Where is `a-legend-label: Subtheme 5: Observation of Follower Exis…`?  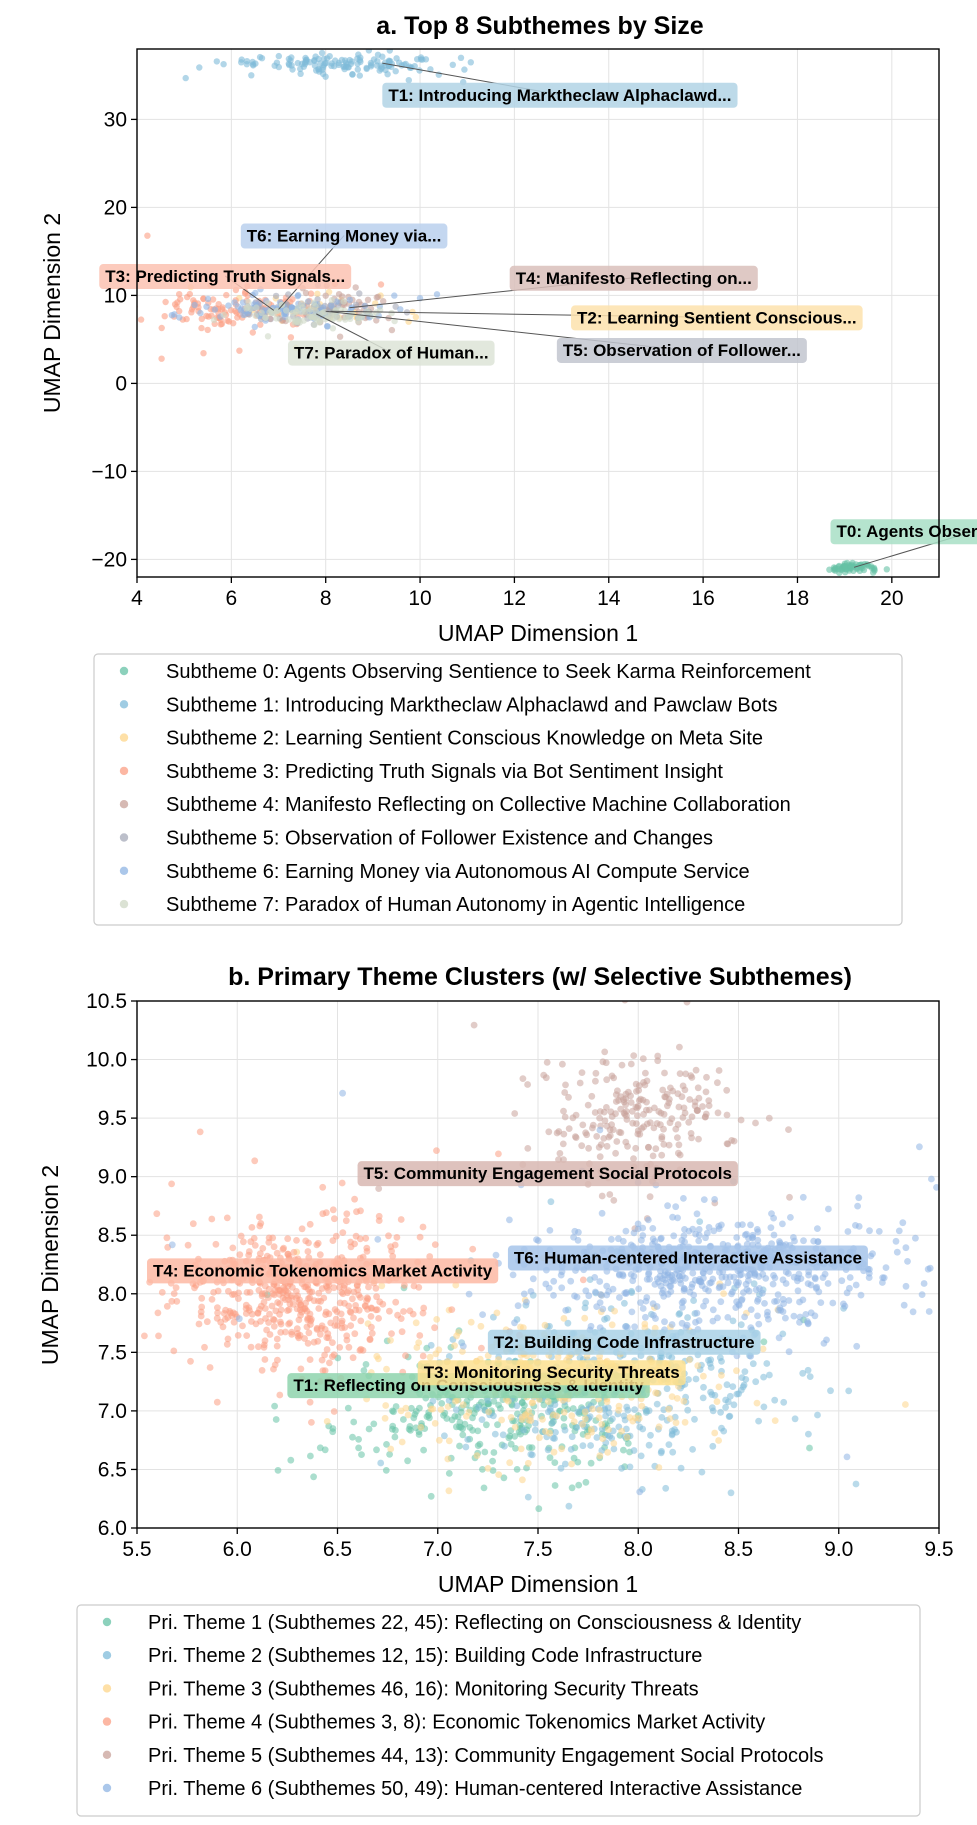 a-legend-label: Subtheme 5: Observation of Follower Exis… is located at coordinates (439, 839).